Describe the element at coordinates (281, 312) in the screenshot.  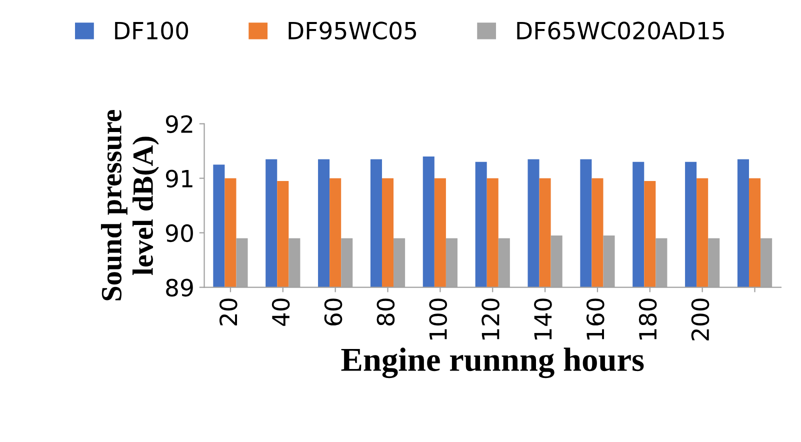
I see `x-tick-label: 40` at that location.